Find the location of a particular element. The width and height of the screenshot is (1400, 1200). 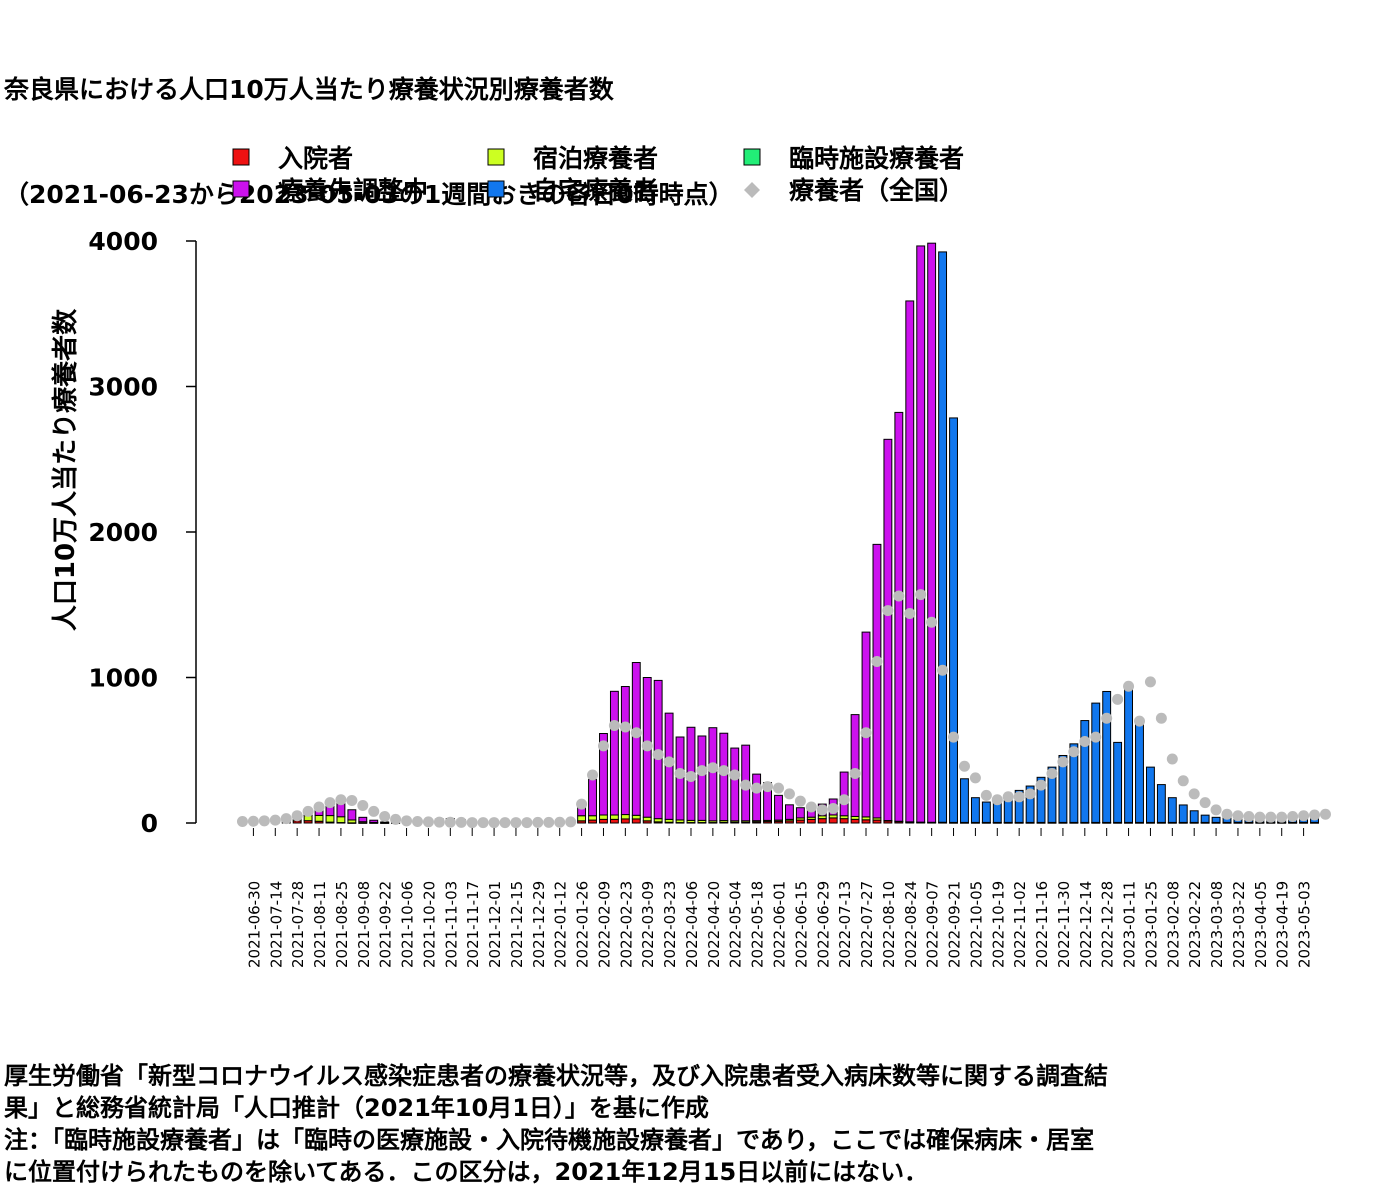

x-tick-label: 2023-05-03 is located at coordinates (1305, 924).